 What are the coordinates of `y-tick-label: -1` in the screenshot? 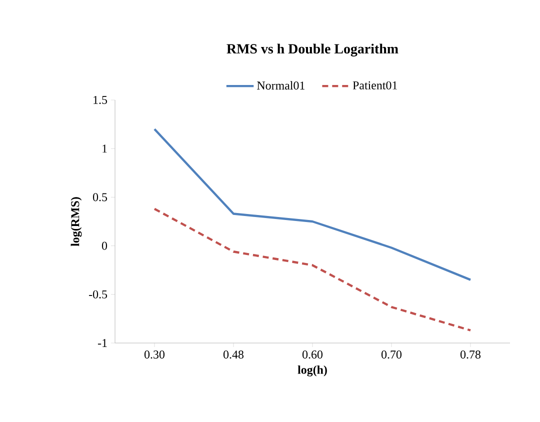 It's located at (102, 343).